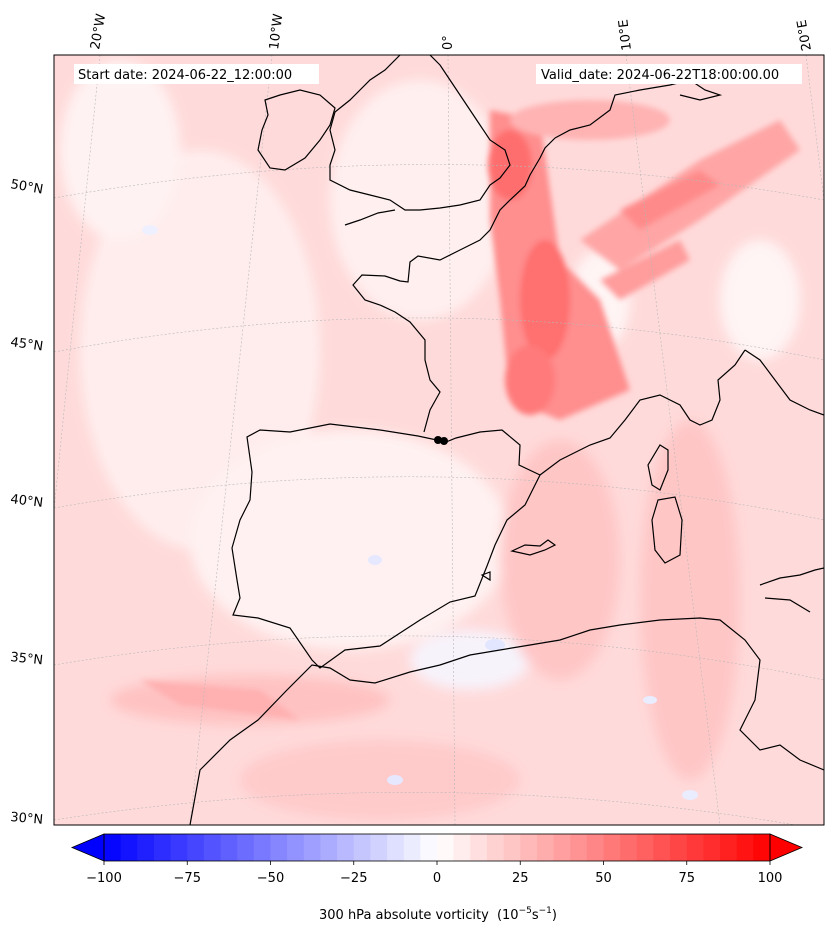 The width and height of the screenshot is (832, 936). What do you see at coordinates (26, 344) in the screenshot?
I see `lat-label-45n: 45°N` at bounding box center [26, 344].